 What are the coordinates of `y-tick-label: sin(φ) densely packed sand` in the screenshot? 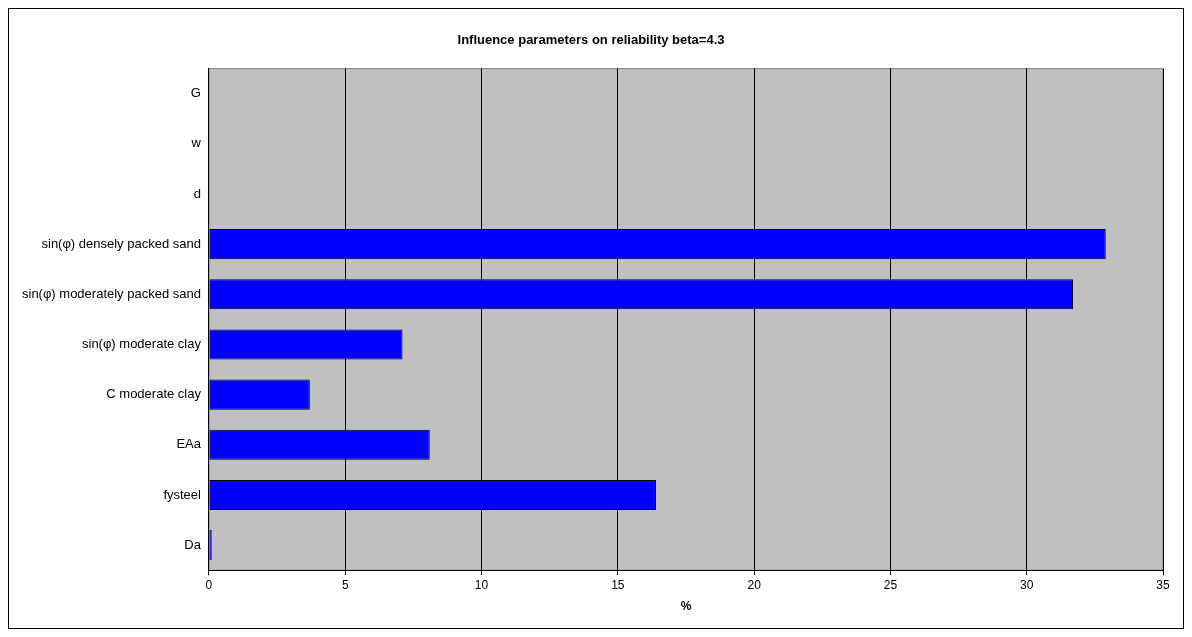 It's located at (121, 243).